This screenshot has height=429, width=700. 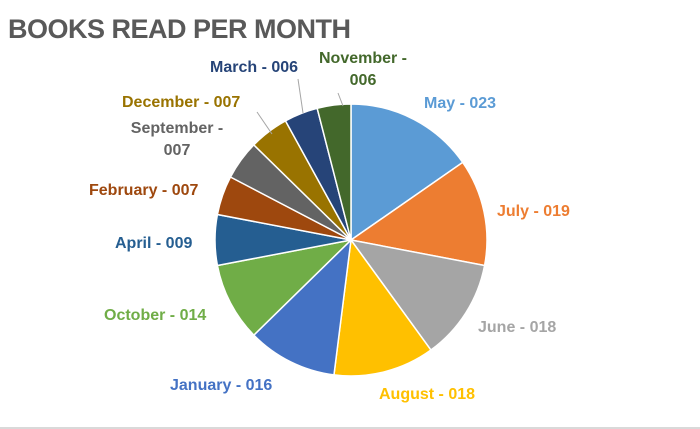 What do you see at coordinates (533, 211) in the screenshot?
I see `slice-label-july: July - 019` at bounding box center [533, 211].